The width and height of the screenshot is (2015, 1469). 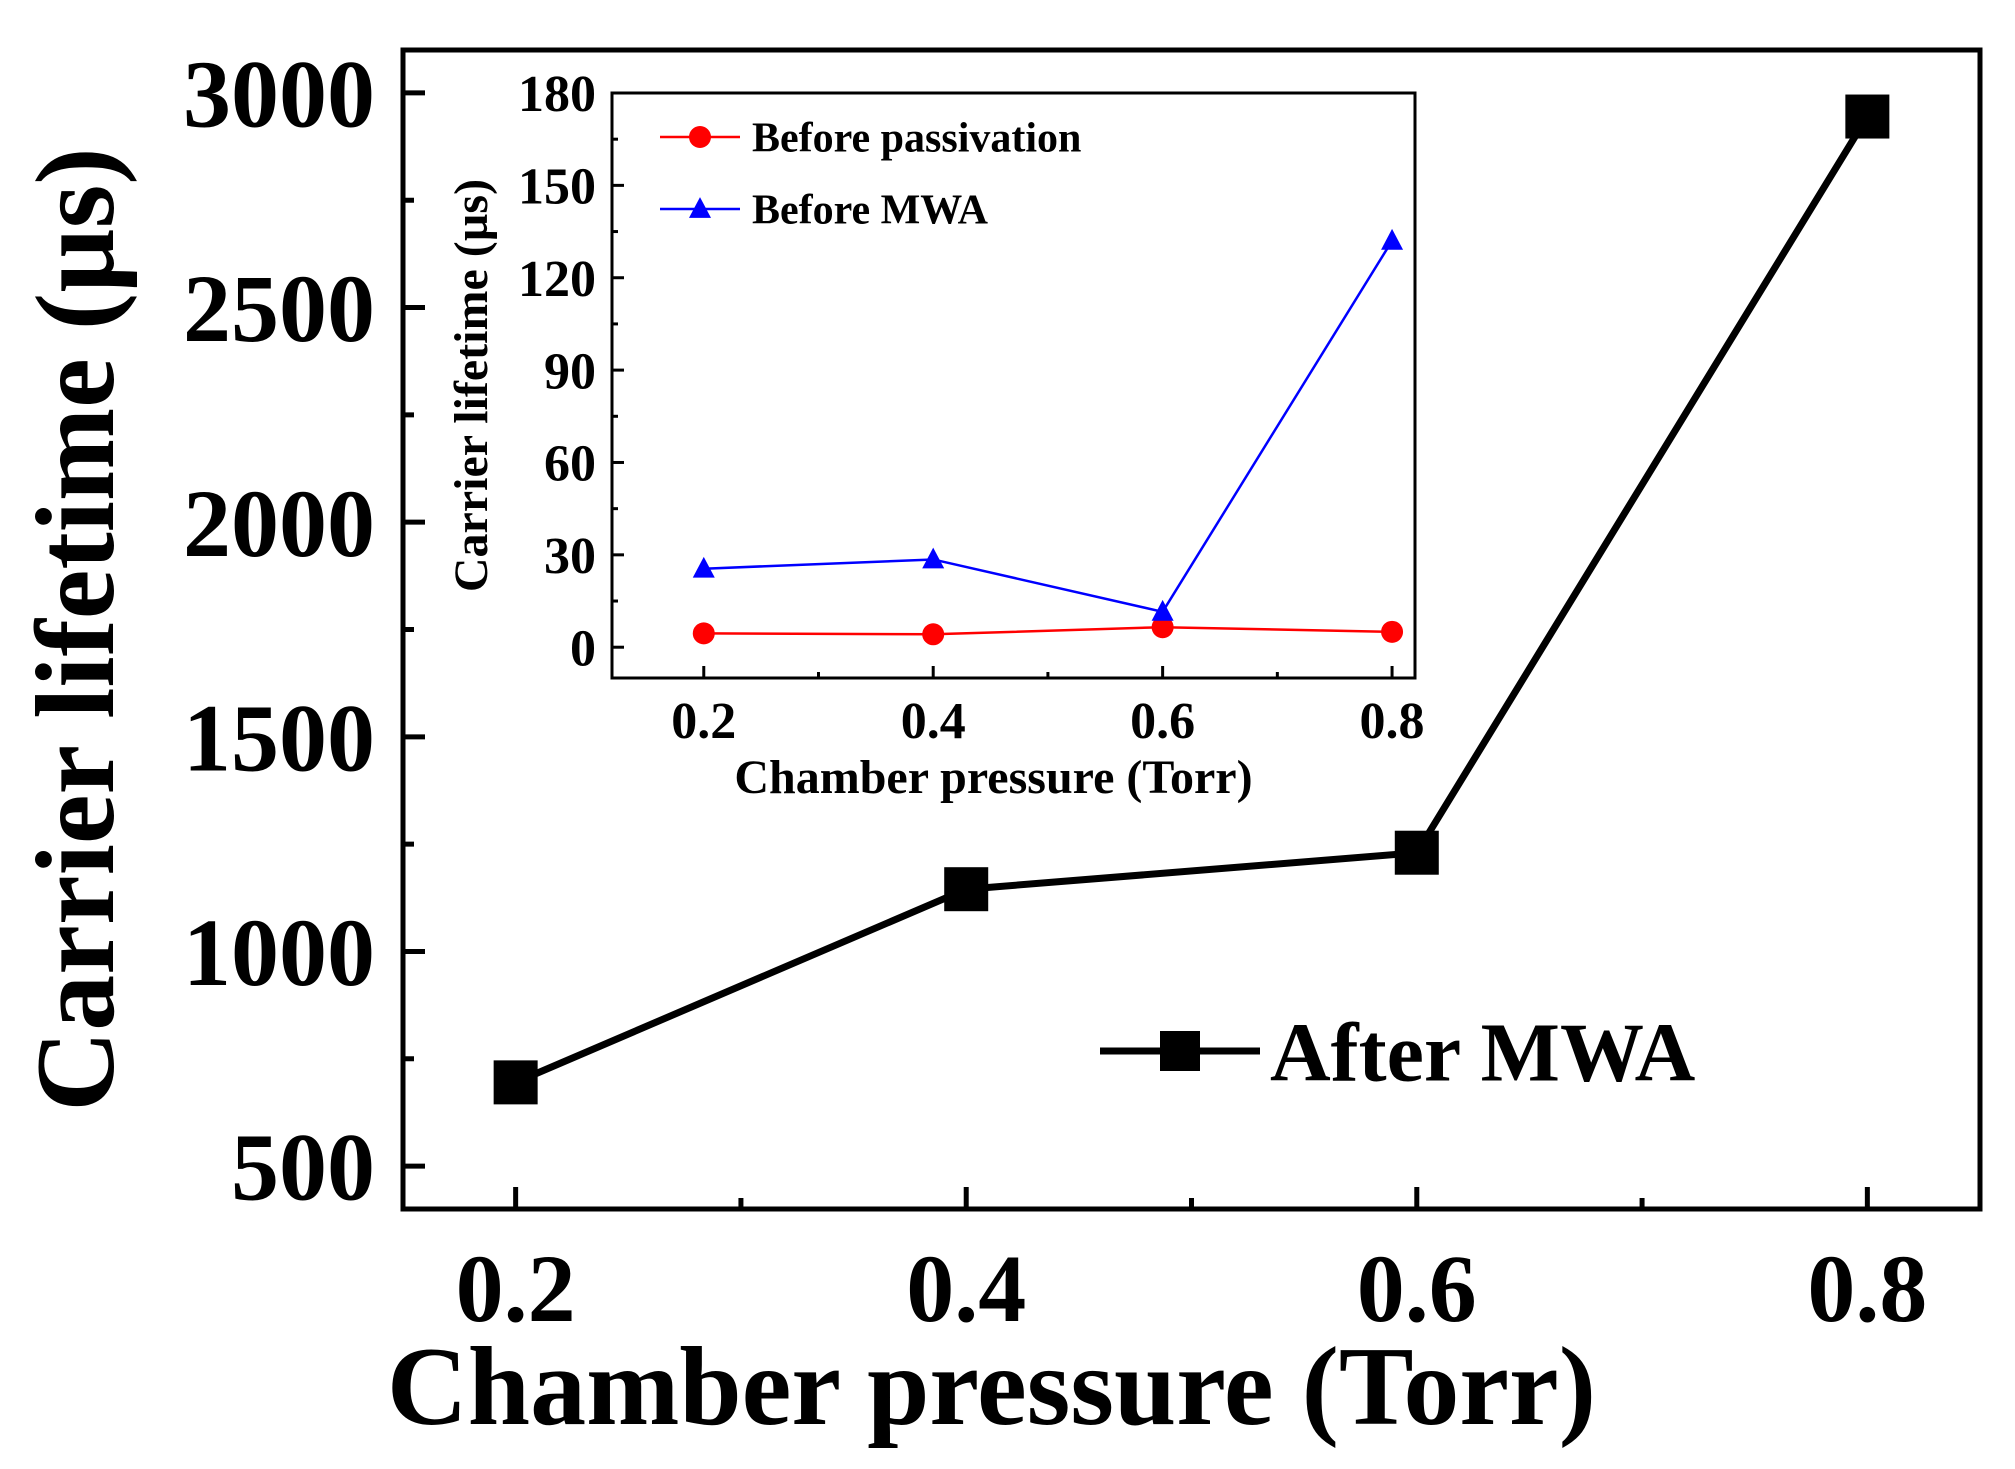 I want to click on y-tick-label: 3000, so click(x=279, y=94).